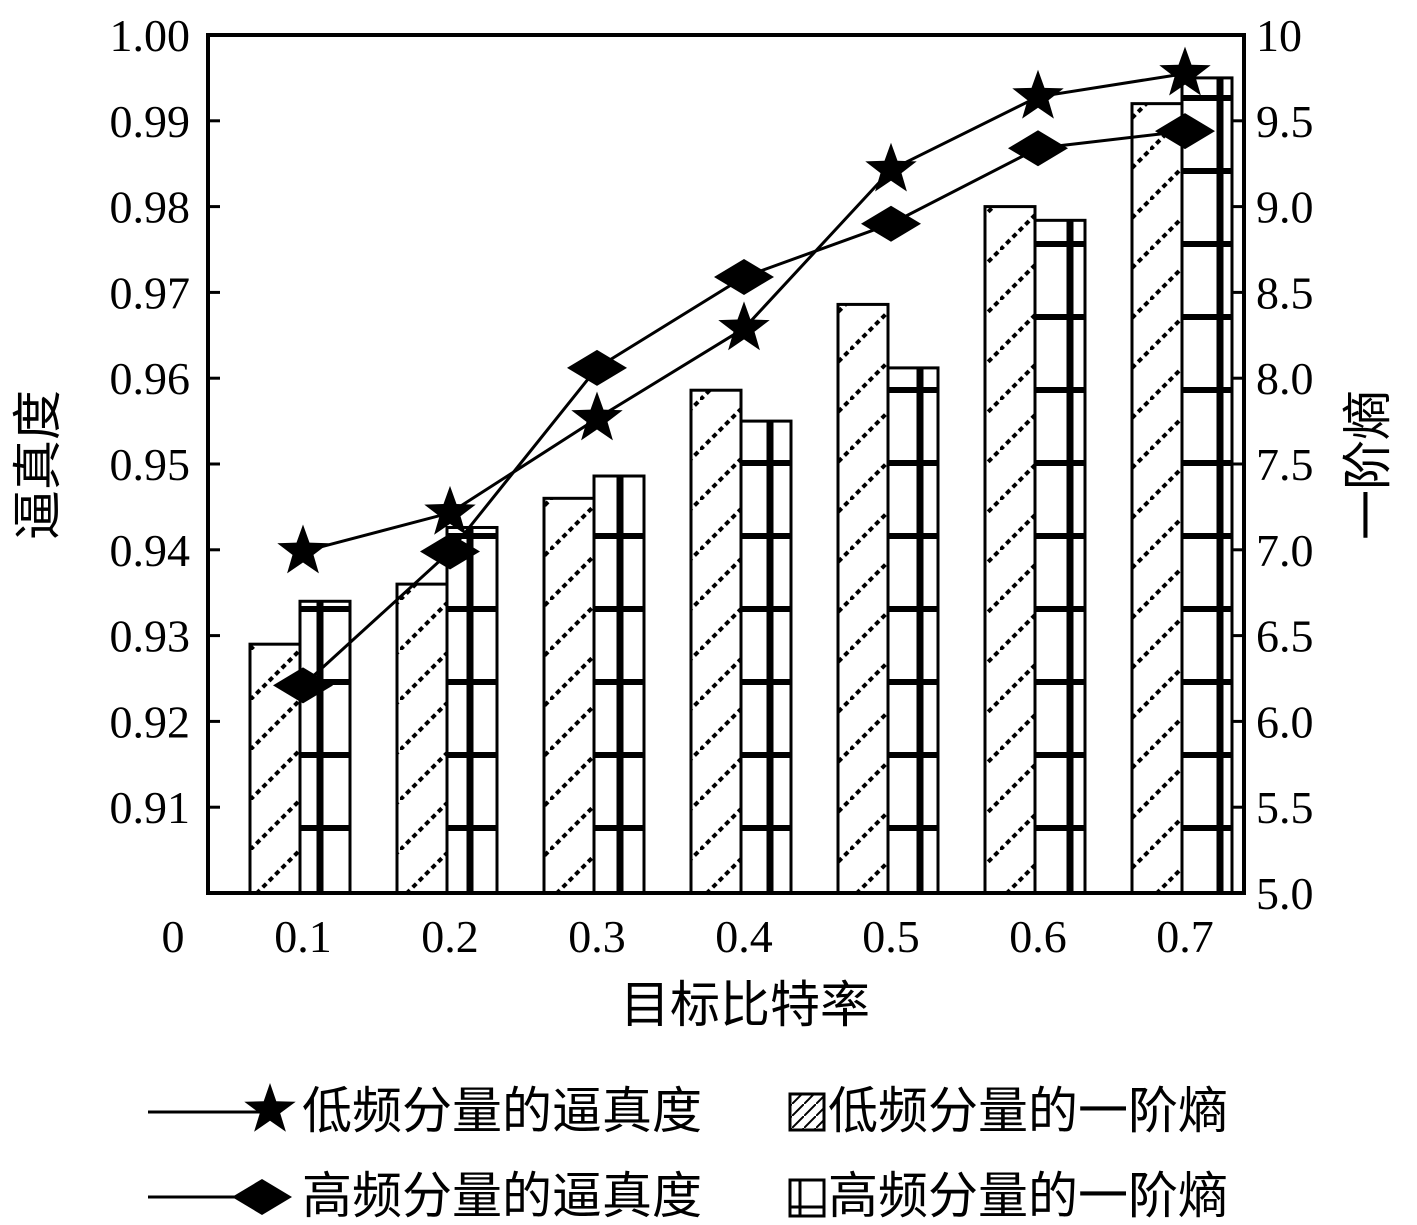 The height and width of the screenshot is (1225, 1417). Describe the element at coordinates (597, 936) in the screenshot. I see `x-tick-label: 0.3` at that location.